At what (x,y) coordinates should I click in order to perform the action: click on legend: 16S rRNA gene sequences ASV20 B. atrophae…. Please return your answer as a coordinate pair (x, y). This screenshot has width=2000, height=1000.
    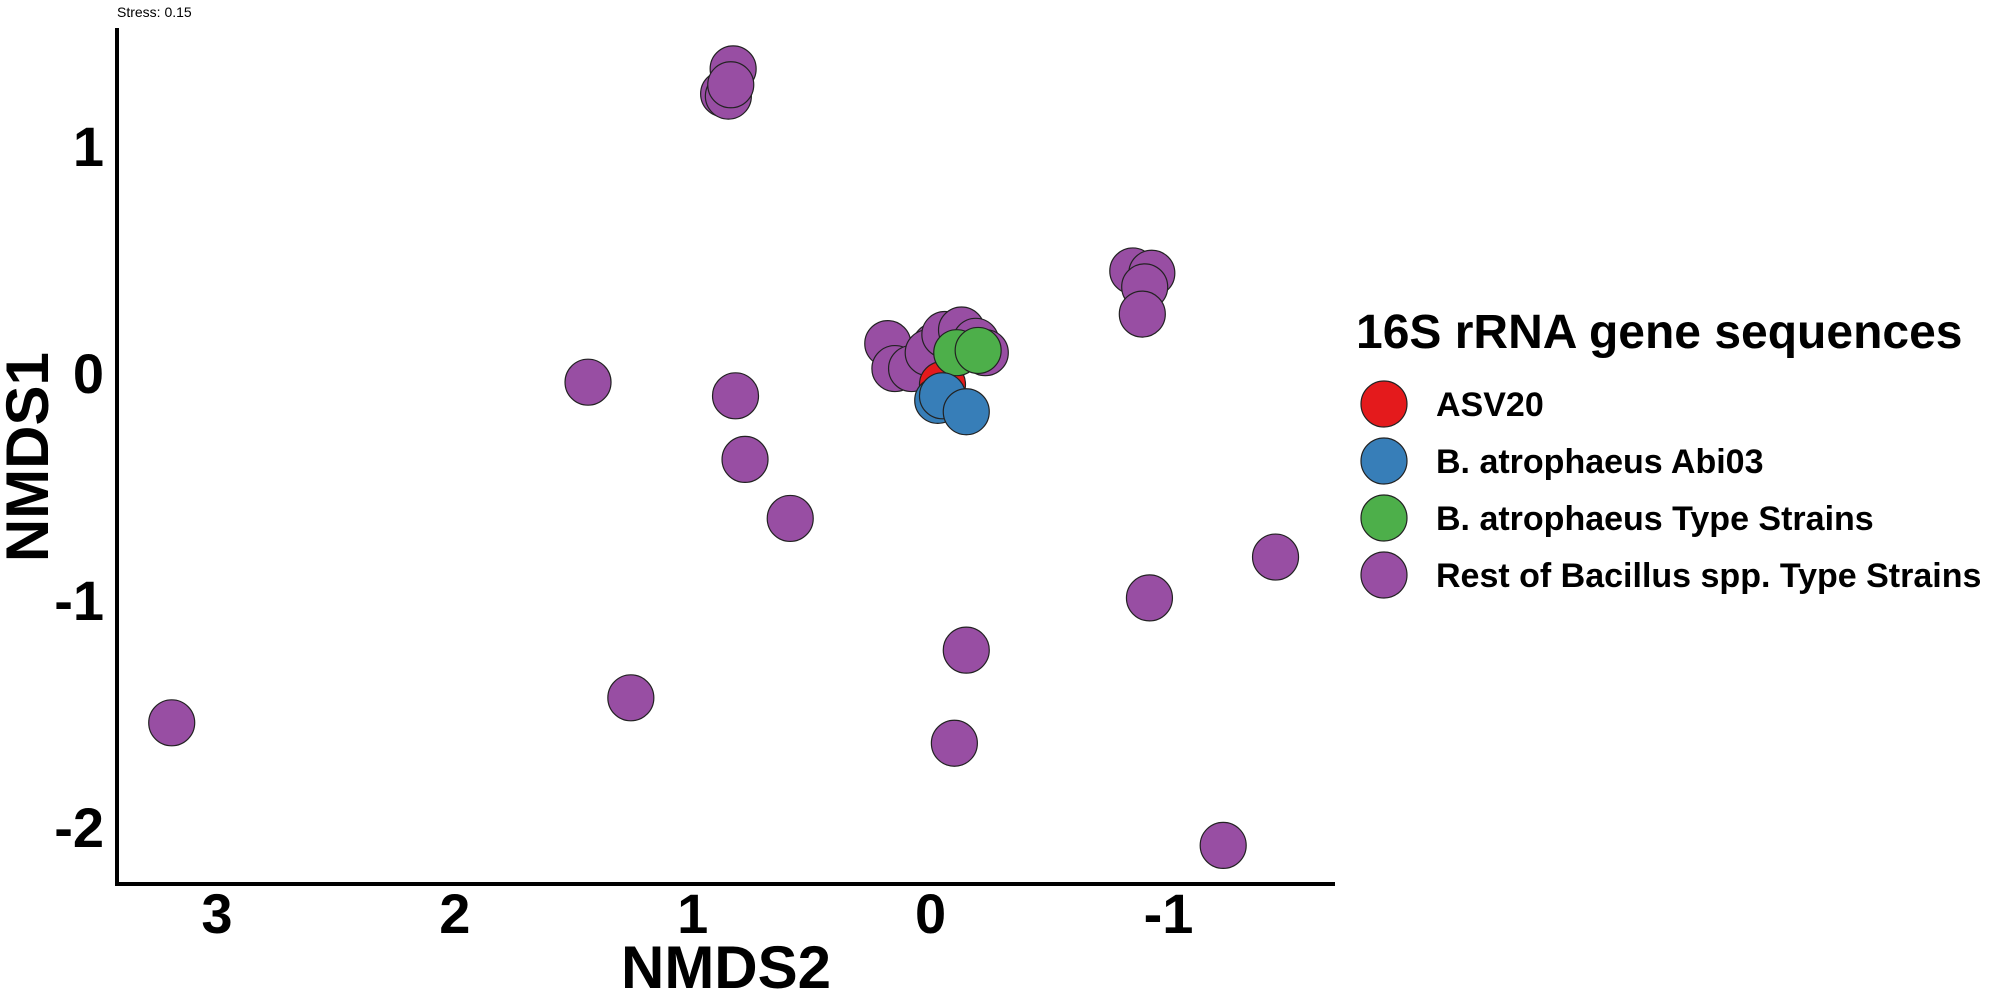
    Looking at the image, I should click on (1668, 452).